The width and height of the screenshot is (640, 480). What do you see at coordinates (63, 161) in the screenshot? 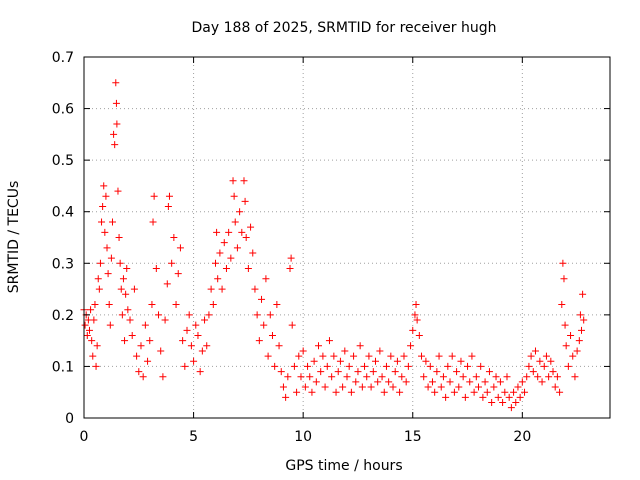
I see `y-tick-label: 0.5` at bounding box center [63, 161].